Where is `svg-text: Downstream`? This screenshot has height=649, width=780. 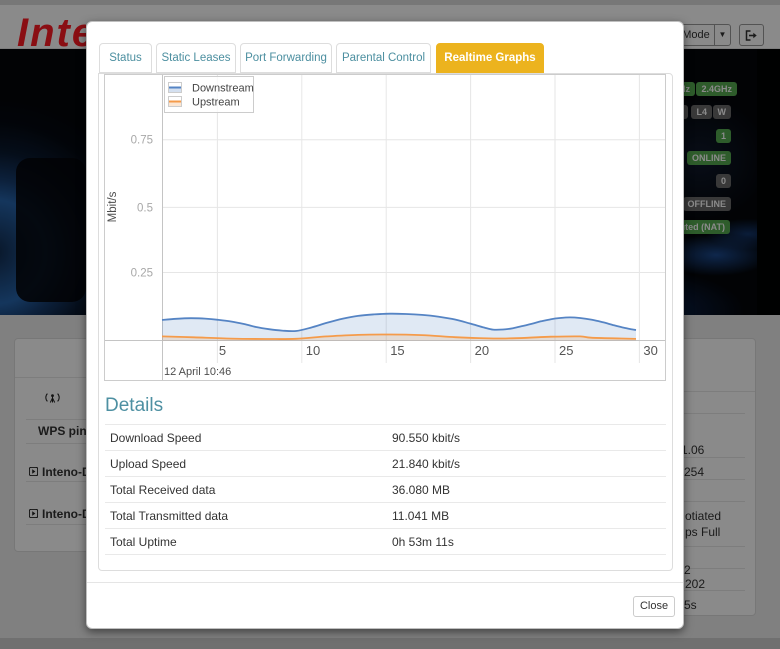
svg-text: Downstream is located at coordinates (223, 89).